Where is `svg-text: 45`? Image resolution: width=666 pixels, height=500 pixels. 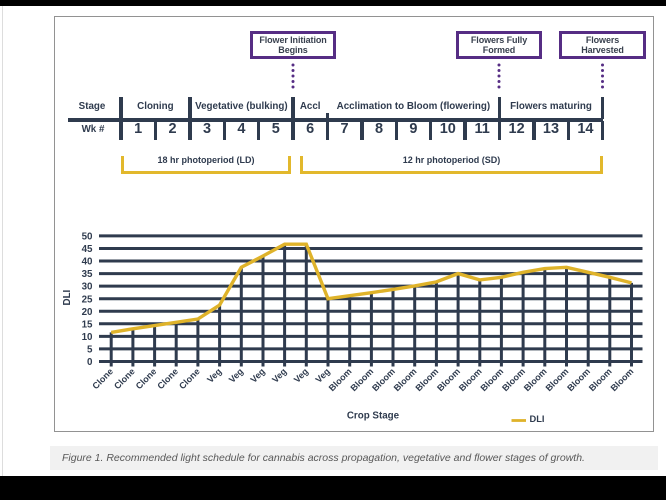
svg-text: 45 is located at coordinates (87, 249).